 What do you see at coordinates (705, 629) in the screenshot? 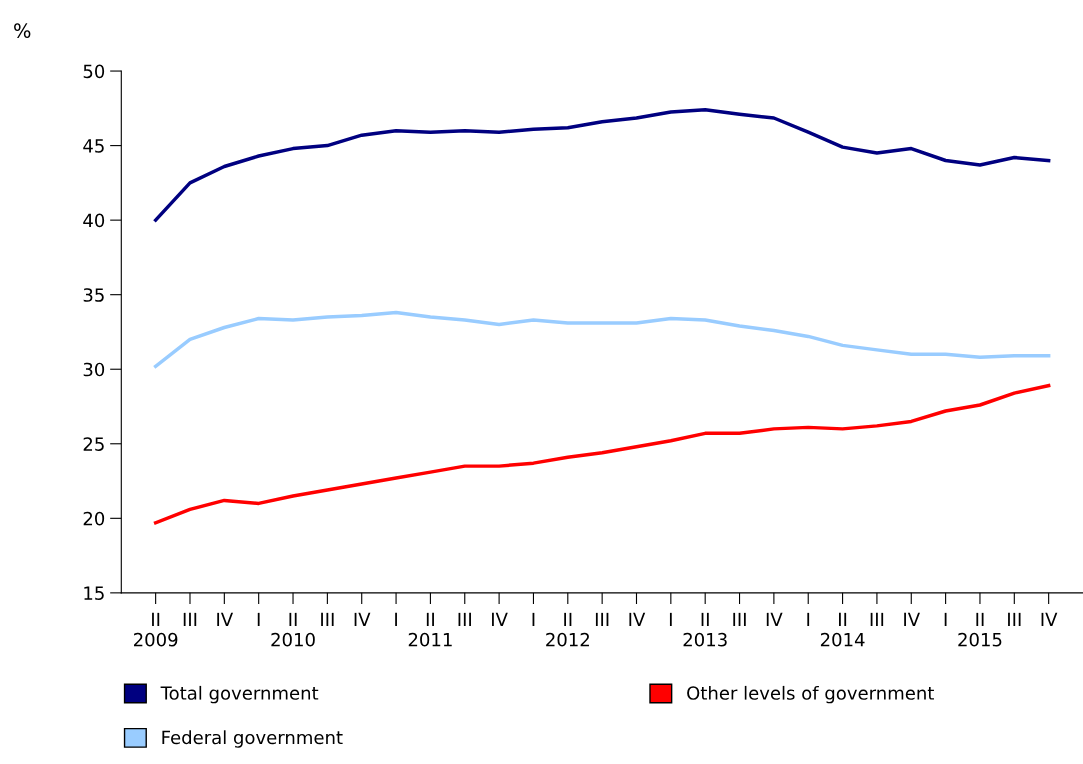
I see `x-tick-label: II 2013` at bounding box center [705, 629].